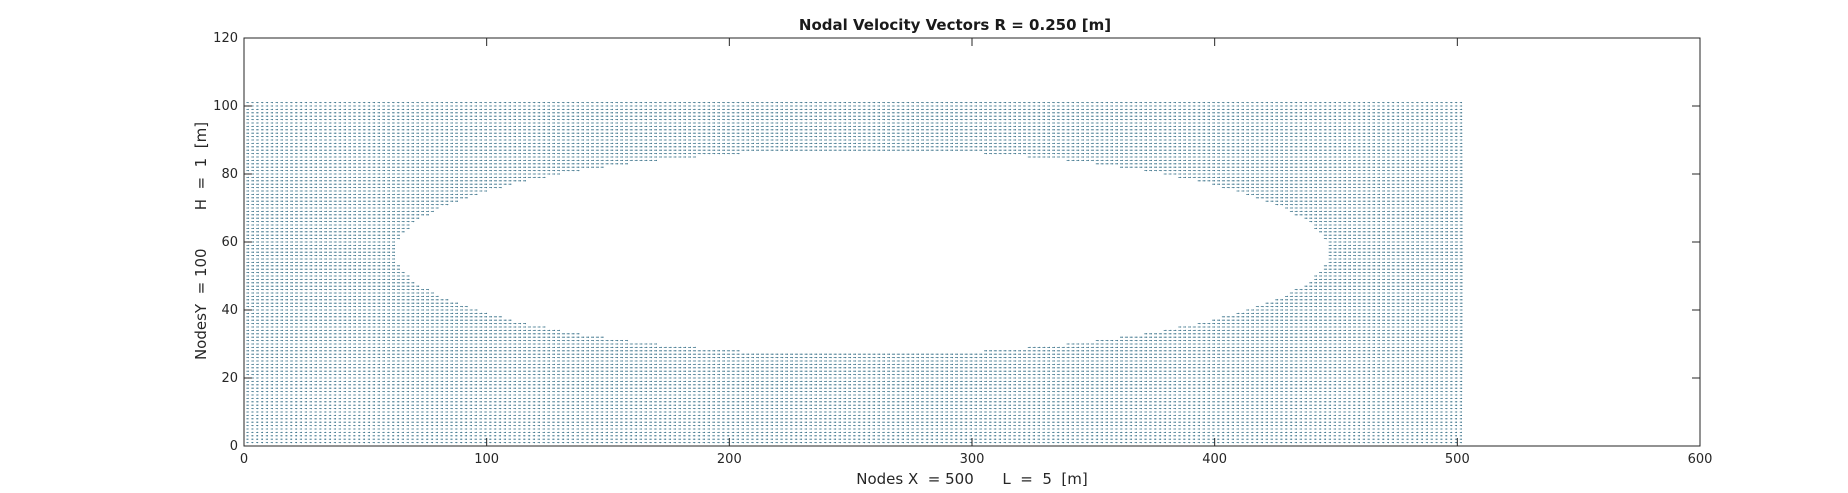  Describe the element at coordinates (972, 479) in the screenshot. I see `x-axis-label: Nodes X = 500 L = 5 [m]` at that location.